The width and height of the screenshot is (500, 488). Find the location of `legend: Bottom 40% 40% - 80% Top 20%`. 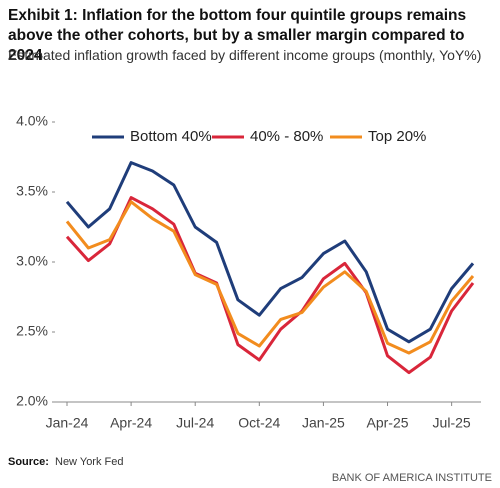

legend: Bottom 40% 40% - 80% Top 20% is located at coordinates (259, 136).